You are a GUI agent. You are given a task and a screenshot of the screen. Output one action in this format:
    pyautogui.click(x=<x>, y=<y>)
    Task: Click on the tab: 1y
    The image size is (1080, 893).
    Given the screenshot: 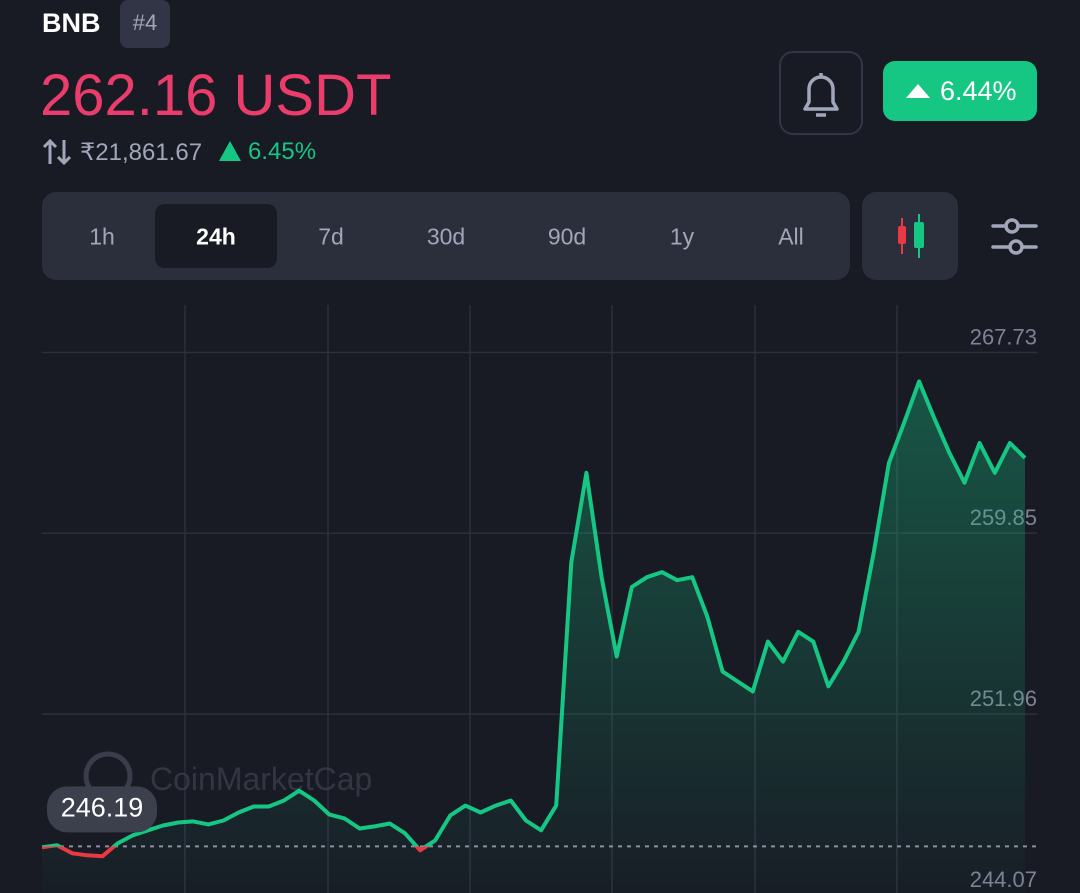 What is the action you would take?
    pyautogui.click(x=682, y=236)
    